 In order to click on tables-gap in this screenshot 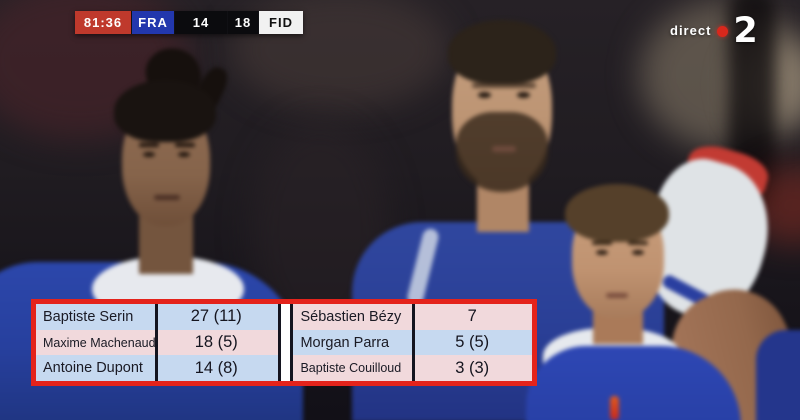, I will do `click(285, 342)`.